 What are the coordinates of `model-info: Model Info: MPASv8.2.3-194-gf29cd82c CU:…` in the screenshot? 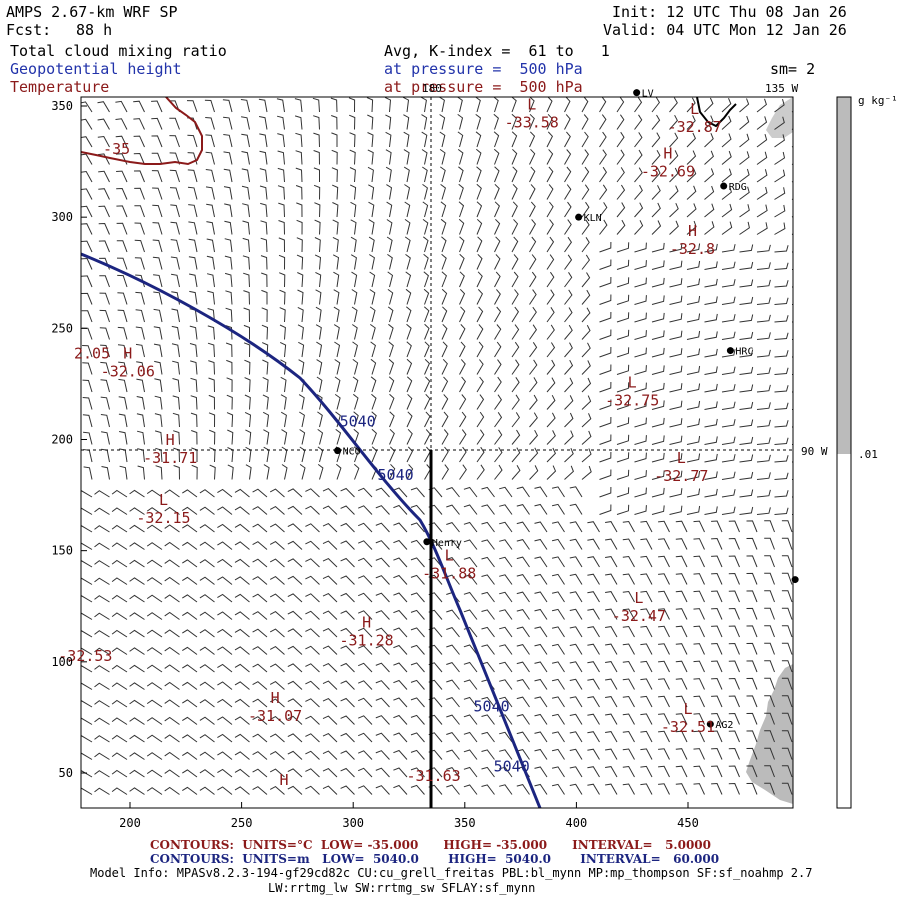 It's located at (451, 873).